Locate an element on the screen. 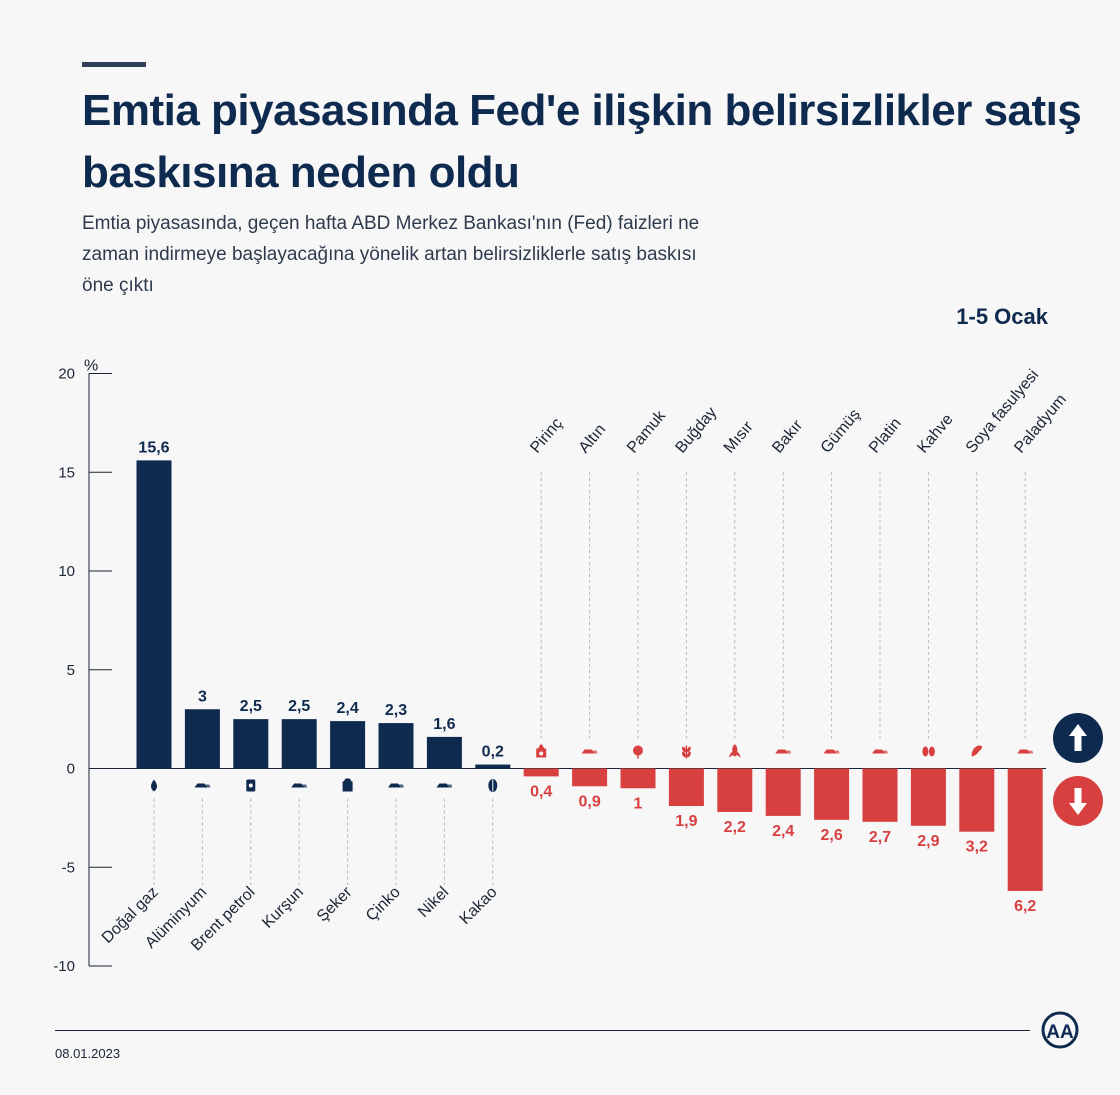  y-unit-label: % is located at coordinates (91, 366).